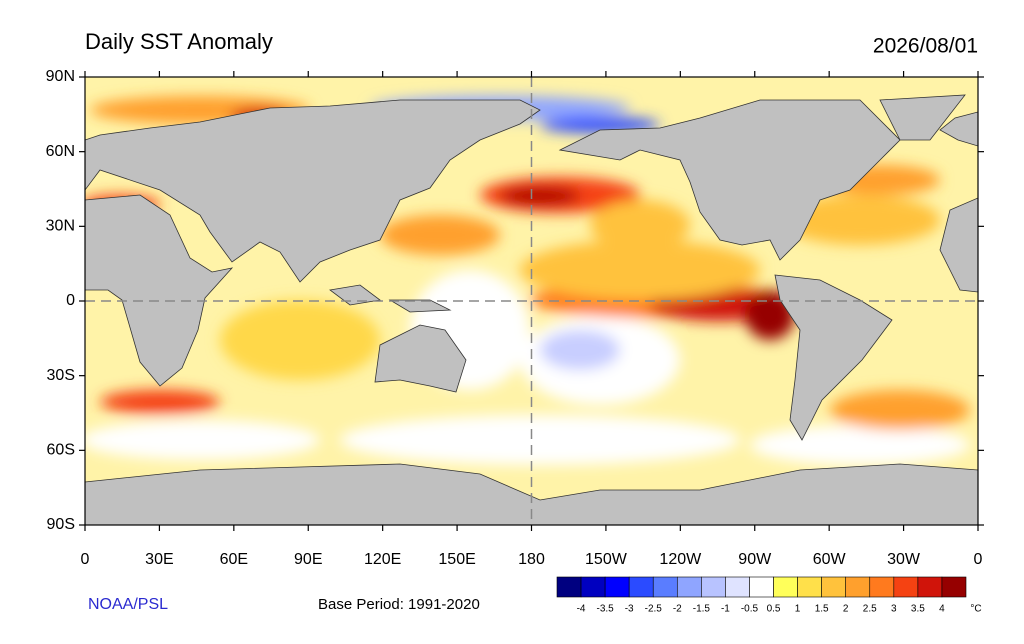 This screenshot has width=1024, height=644. I want to click on lat-label: 30S, so click(61, 375).